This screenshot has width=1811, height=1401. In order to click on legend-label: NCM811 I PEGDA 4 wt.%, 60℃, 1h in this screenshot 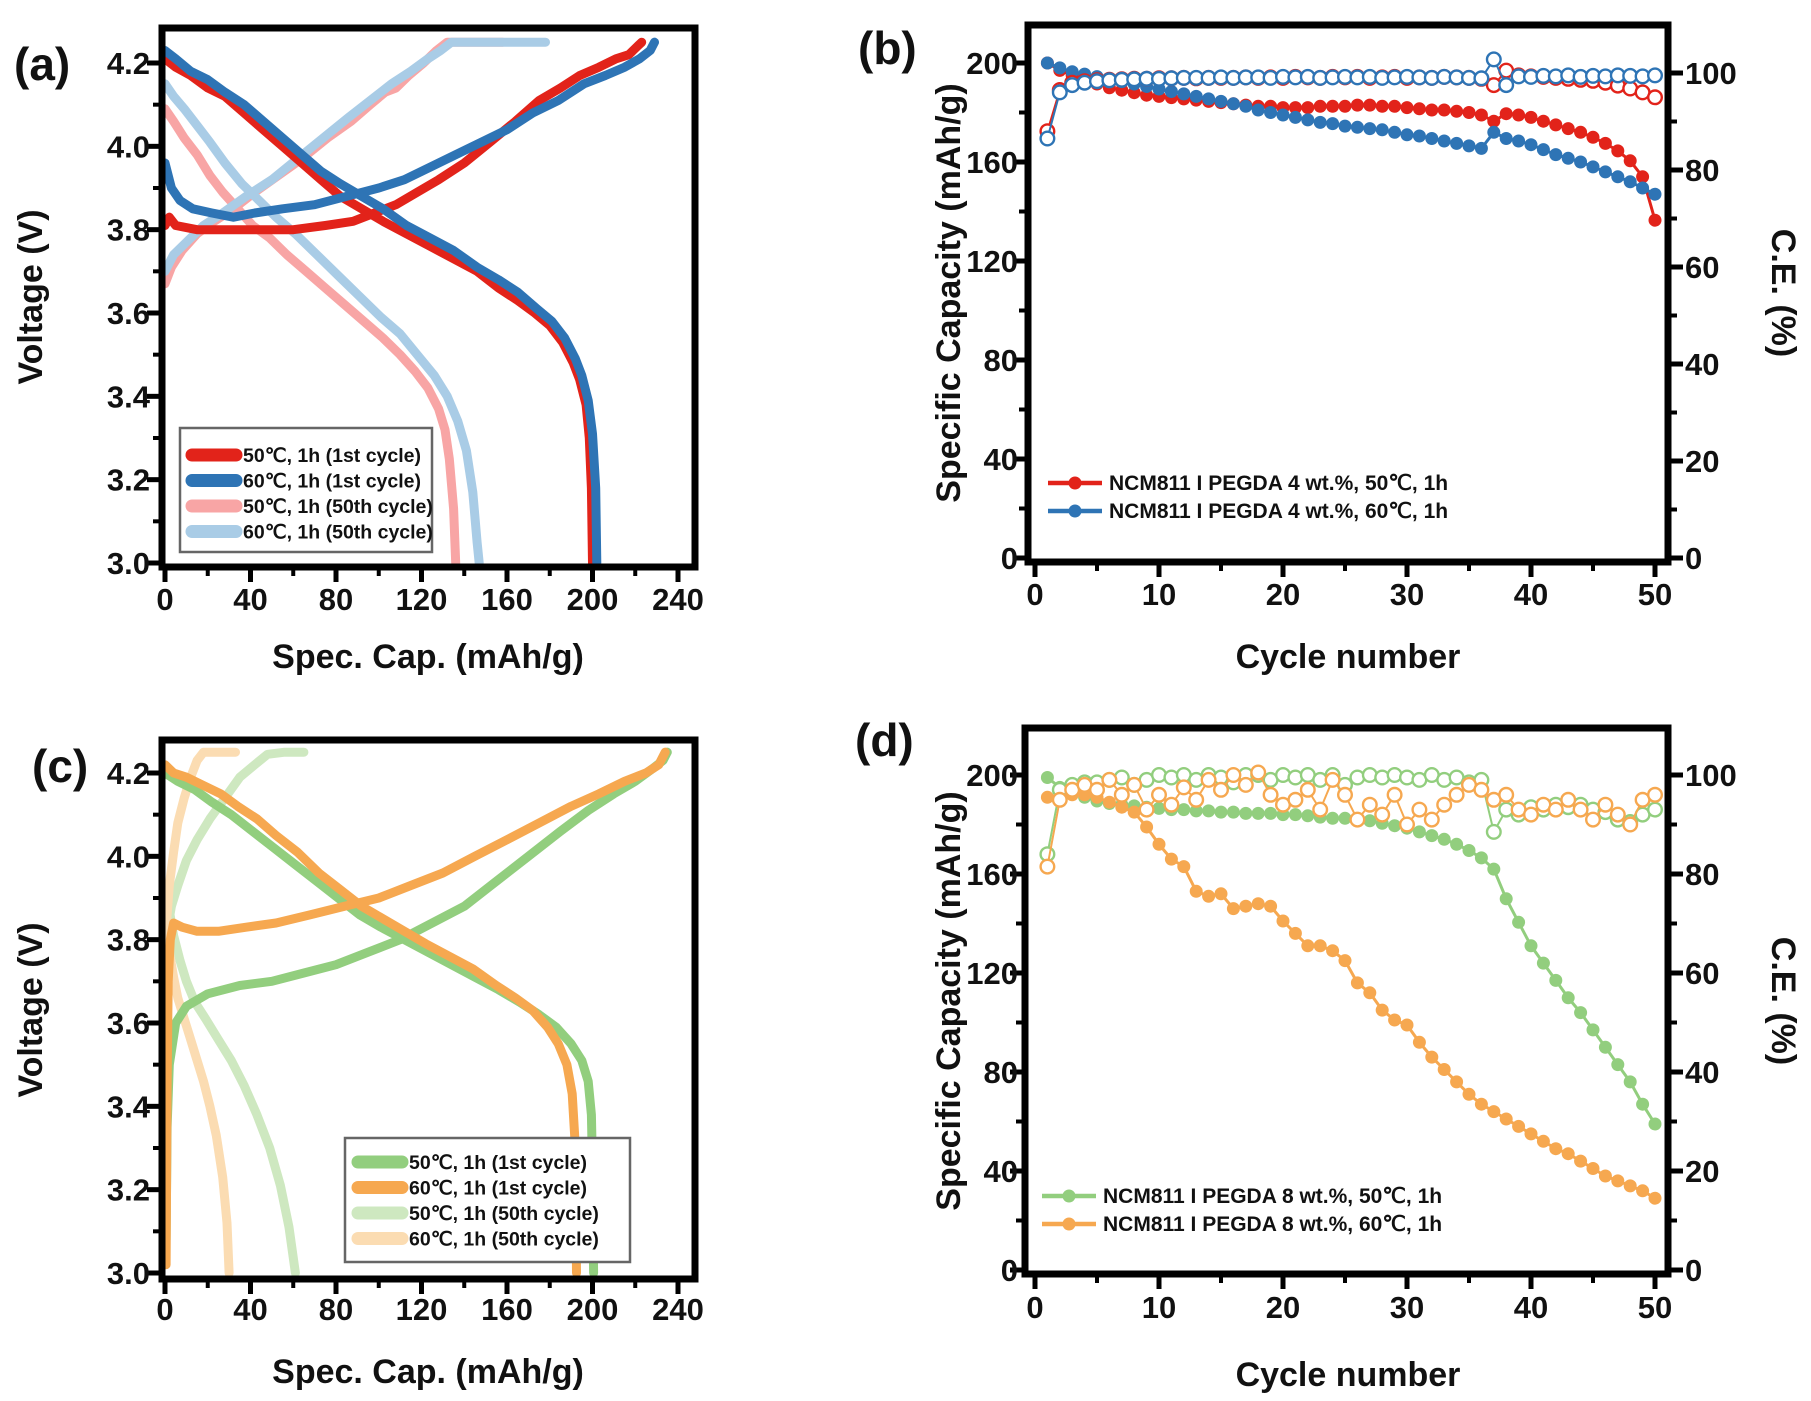, I will do `click(1278, 511)`.